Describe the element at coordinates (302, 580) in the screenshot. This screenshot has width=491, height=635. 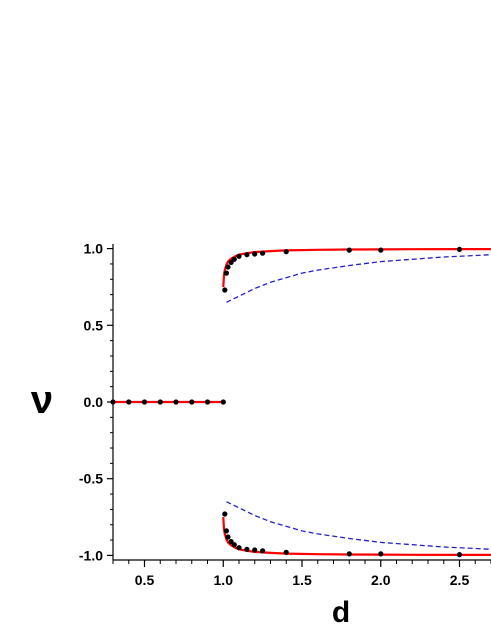
I see `x-tick-label: 1.5` at that location.